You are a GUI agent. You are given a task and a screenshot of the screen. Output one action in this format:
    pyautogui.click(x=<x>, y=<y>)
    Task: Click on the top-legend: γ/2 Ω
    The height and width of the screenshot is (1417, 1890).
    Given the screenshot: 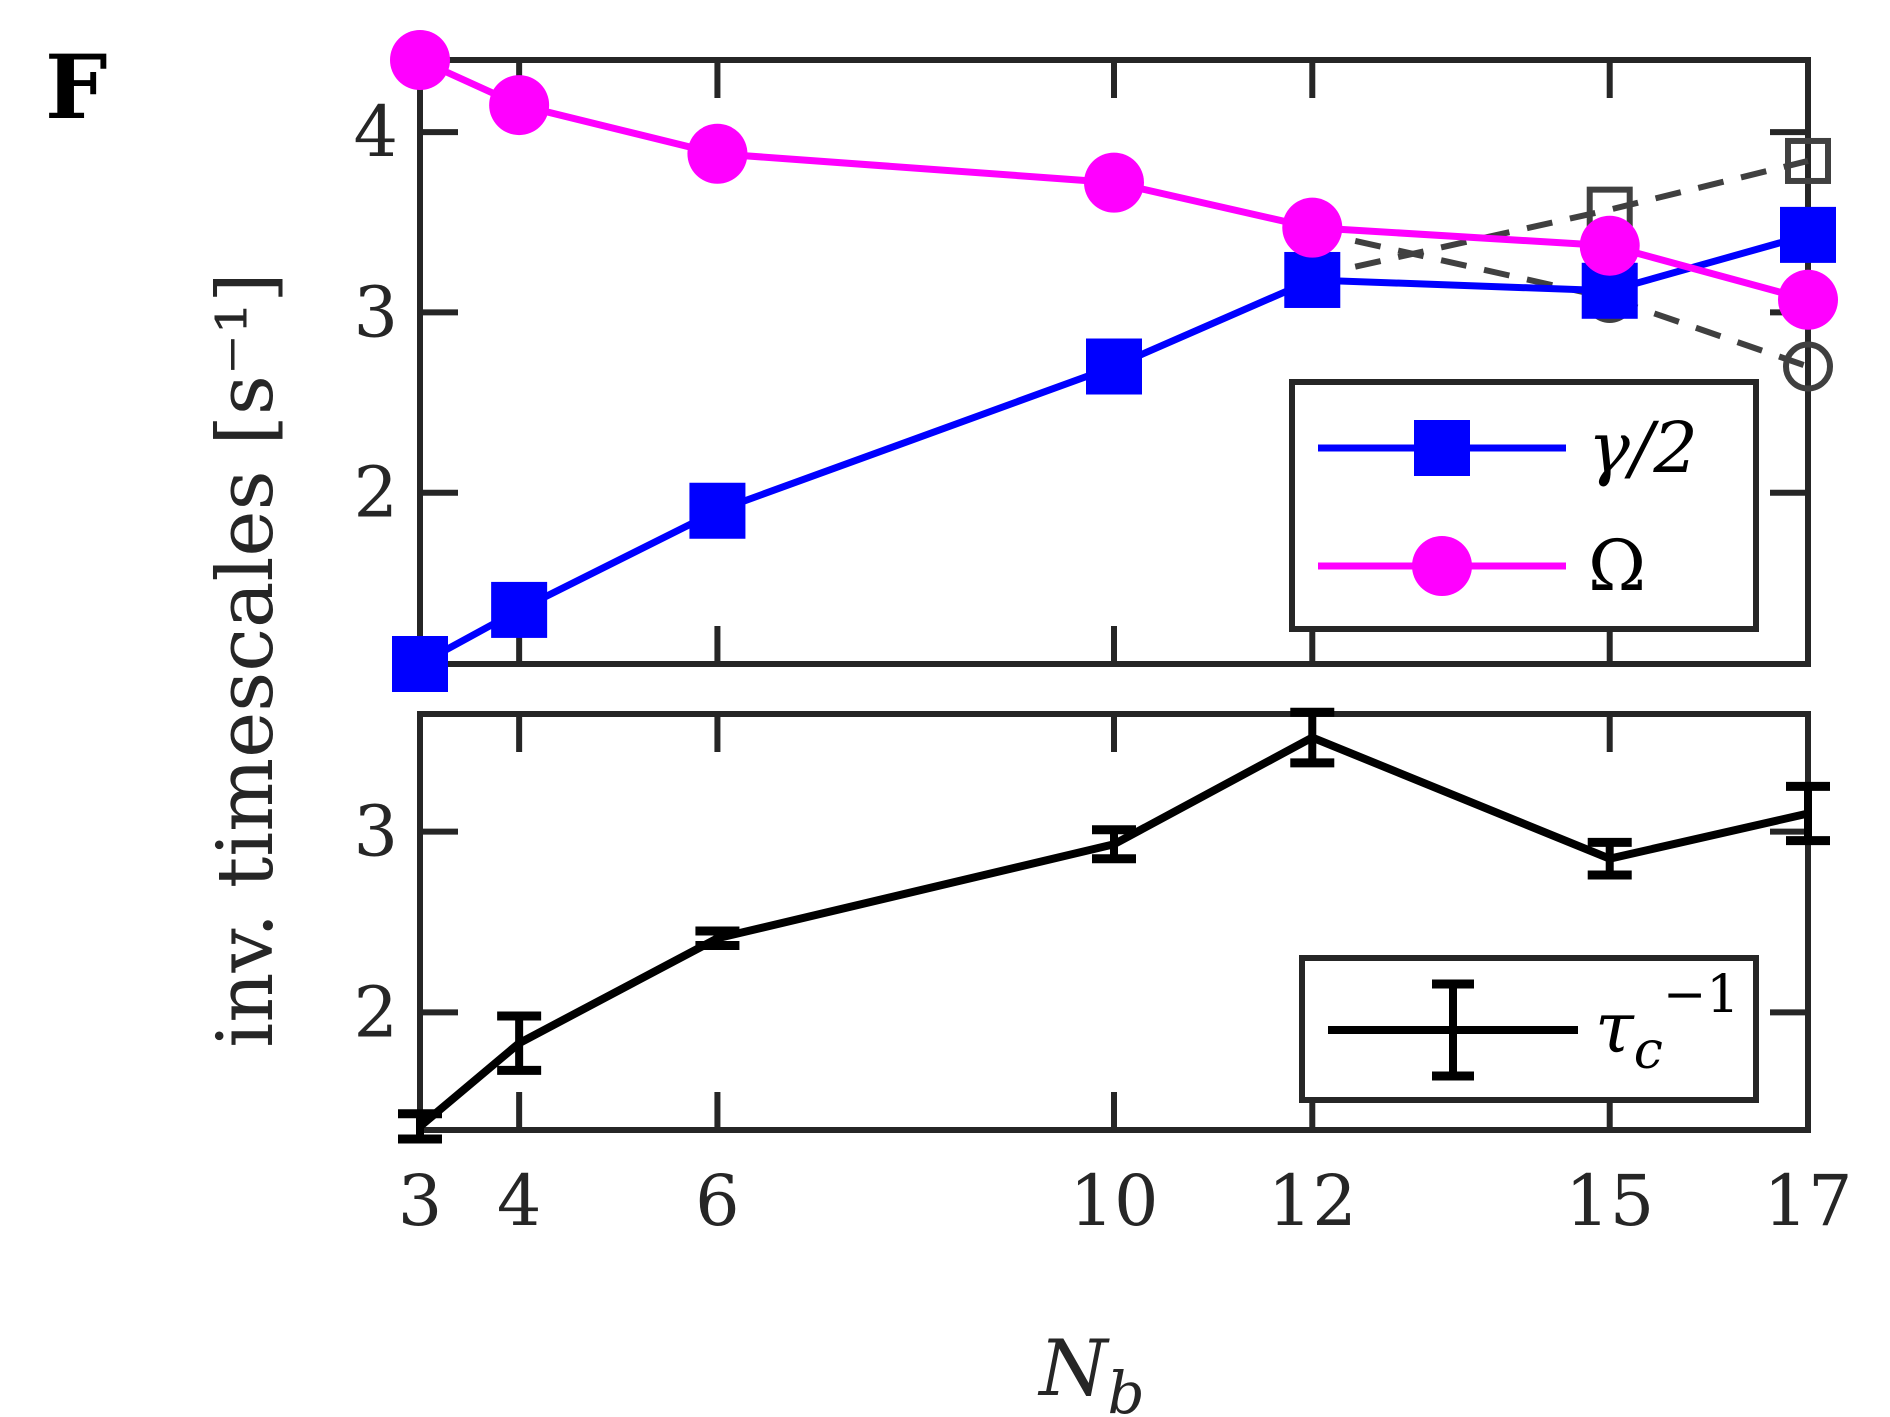 What is the action you would take?
    pyautogui.click(x=1524, y=505)
    